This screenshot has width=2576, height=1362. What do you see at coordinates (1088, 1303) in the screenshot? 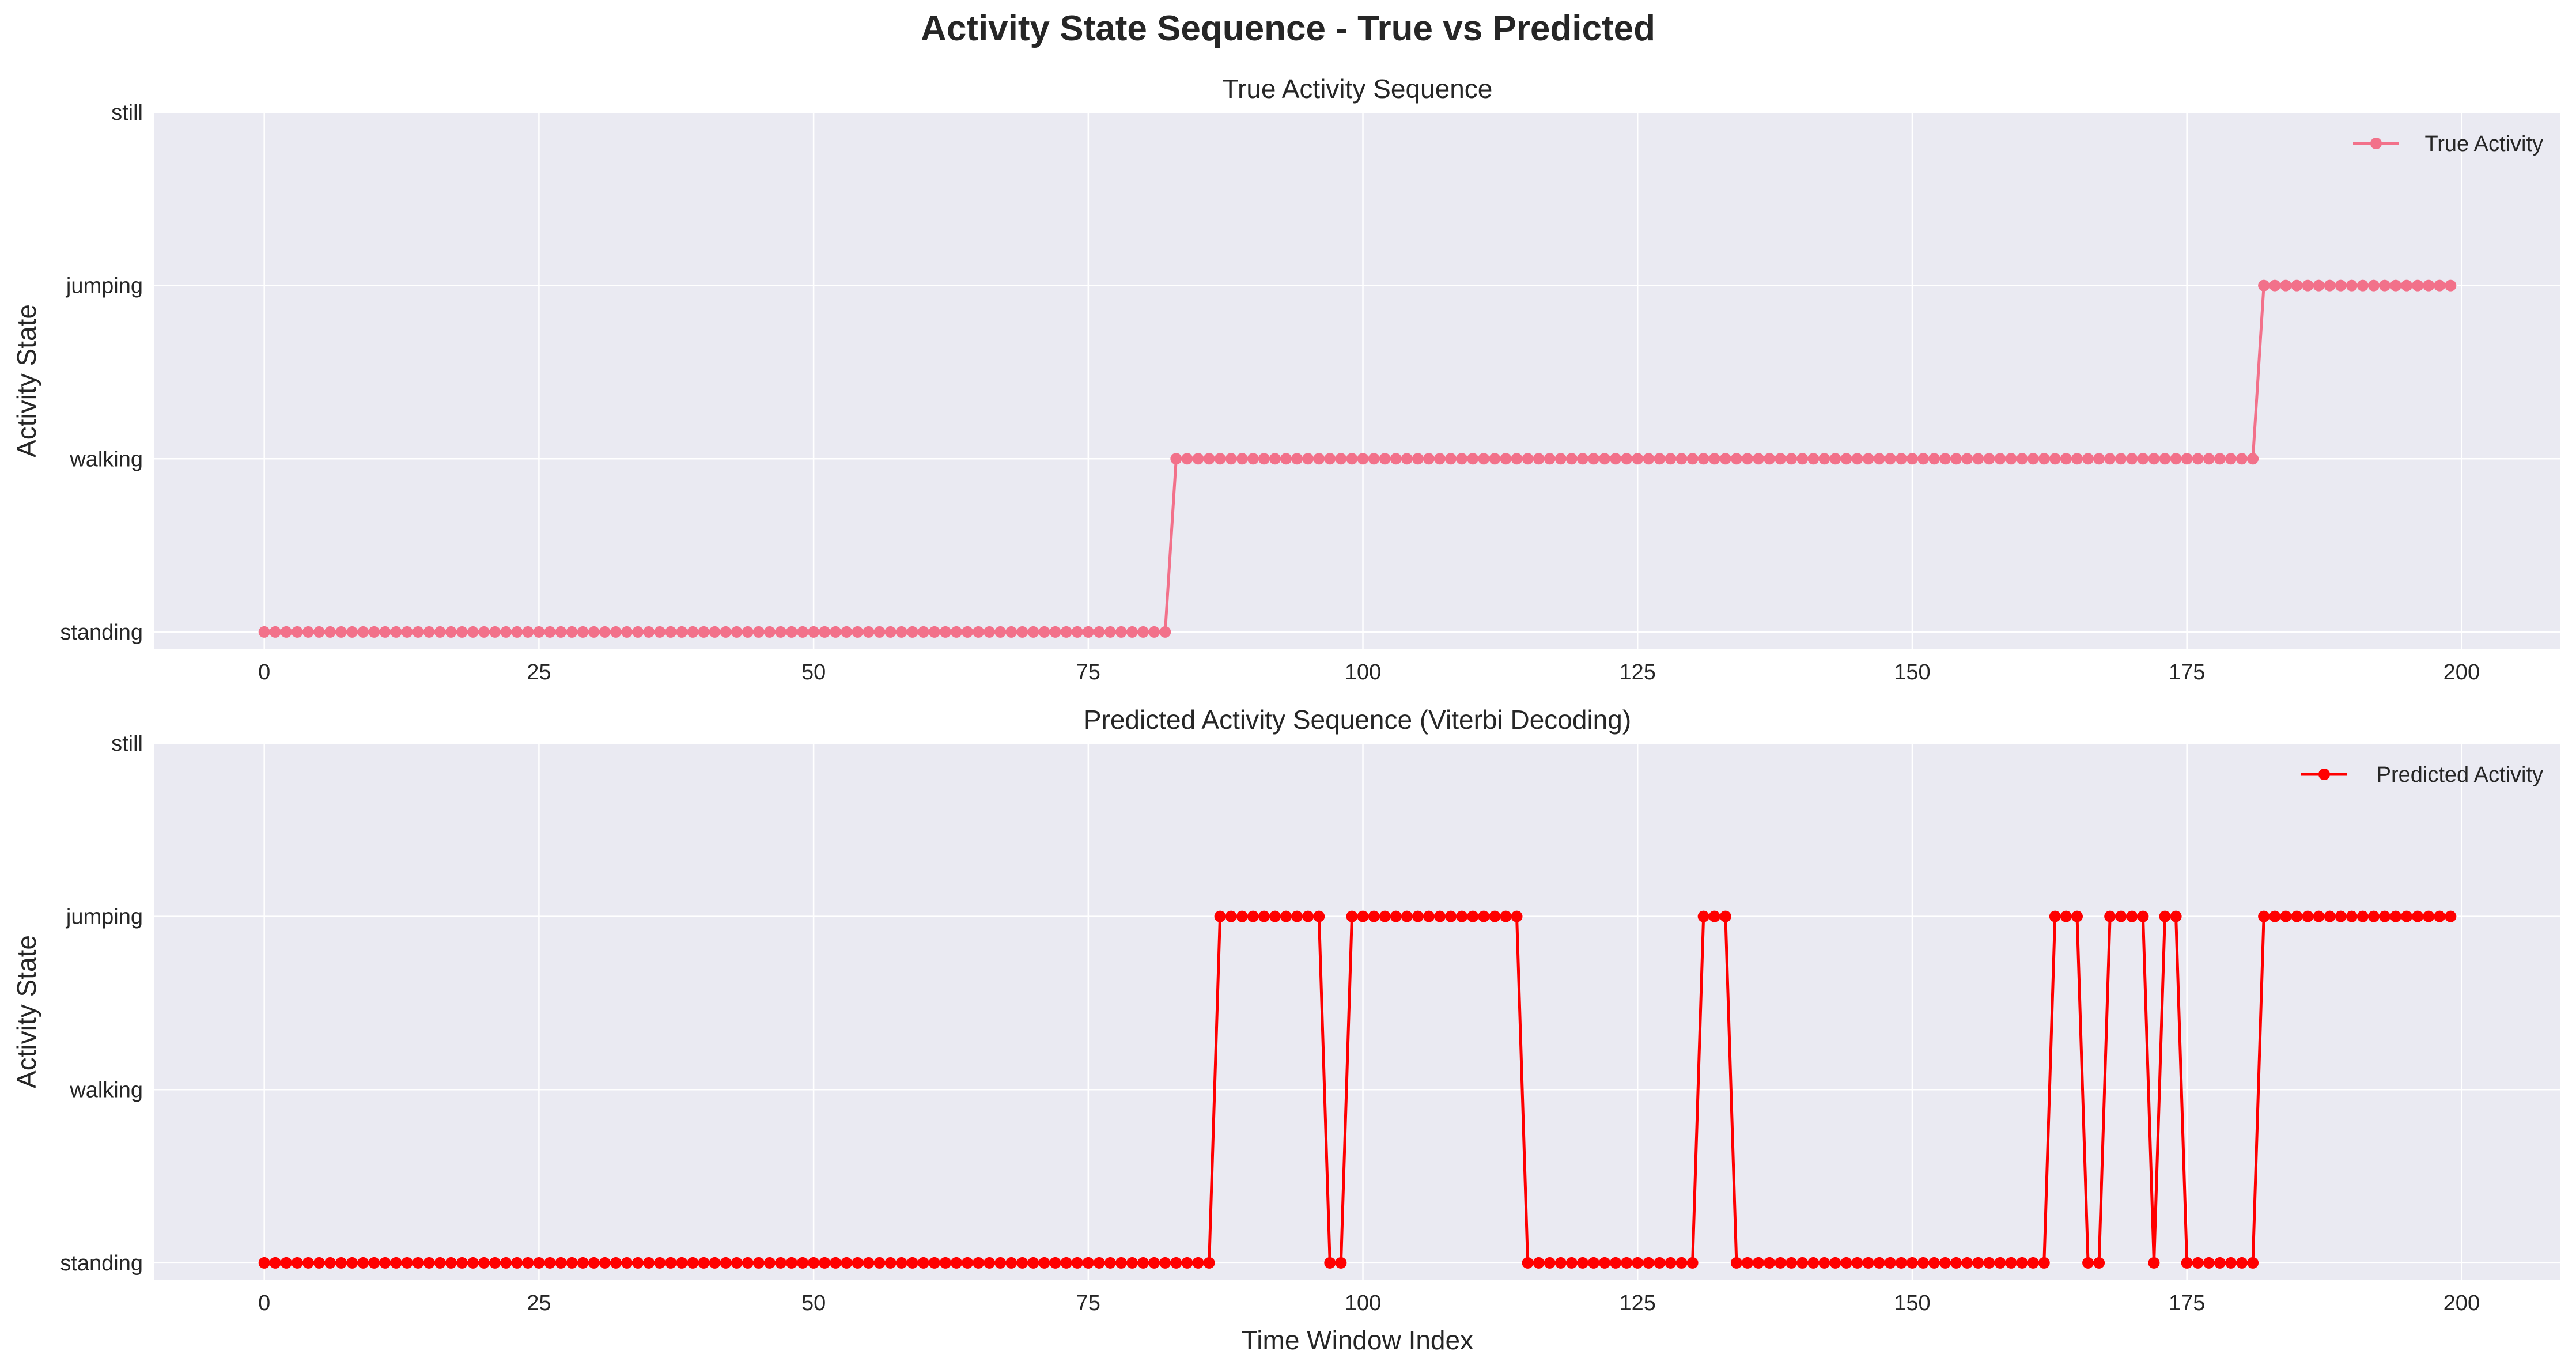
I see `x-tick-label: 75` at bounding box center [1088, 1303].